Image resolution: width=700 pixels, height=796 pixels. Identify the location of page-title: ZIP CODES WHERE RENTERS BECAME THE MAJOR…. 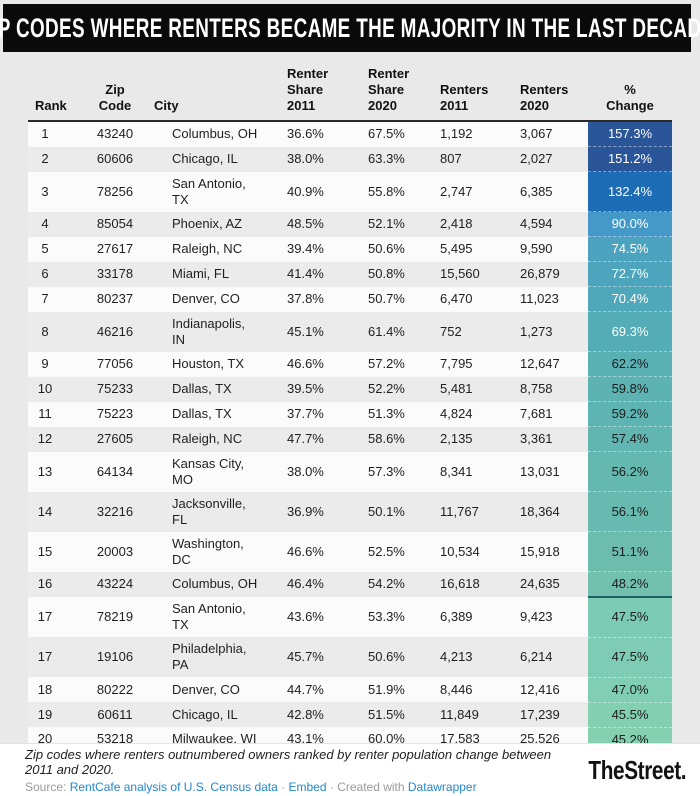
(350, 27).